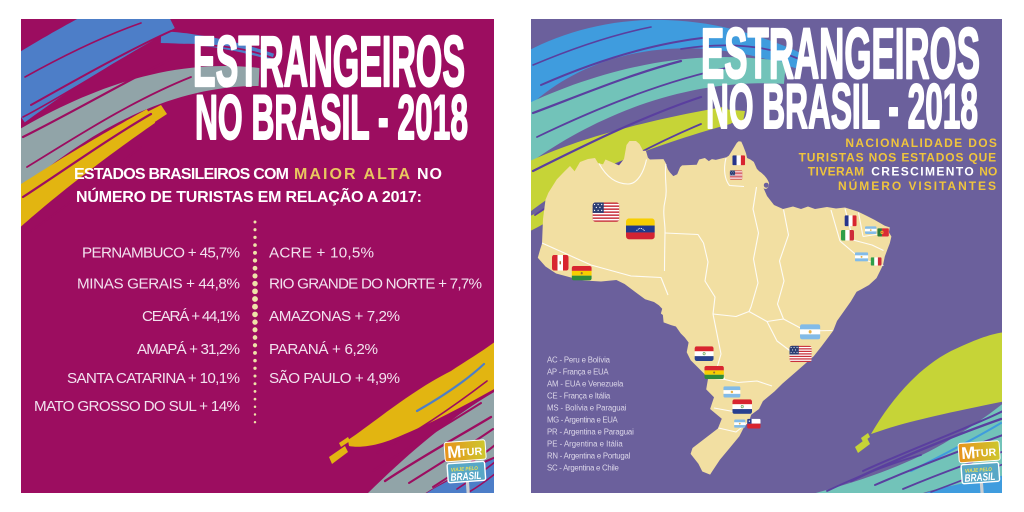  What do you see at coordinates (578, 371) in the screenshot?
I see `svg-text: AP - França e EUA` at bounding box center [578, 371].